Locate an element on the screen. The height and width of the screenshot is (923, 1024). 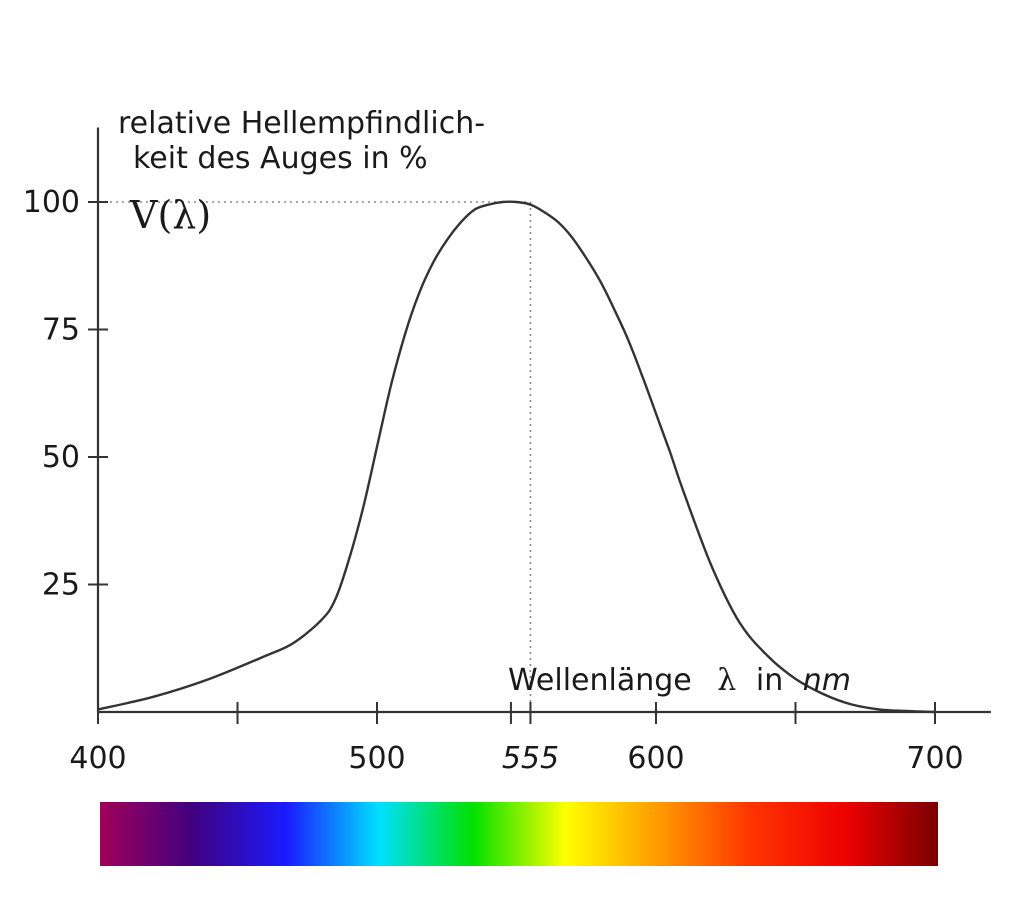
x-axis-title-unit: nm is located at coordinates (827, 680).